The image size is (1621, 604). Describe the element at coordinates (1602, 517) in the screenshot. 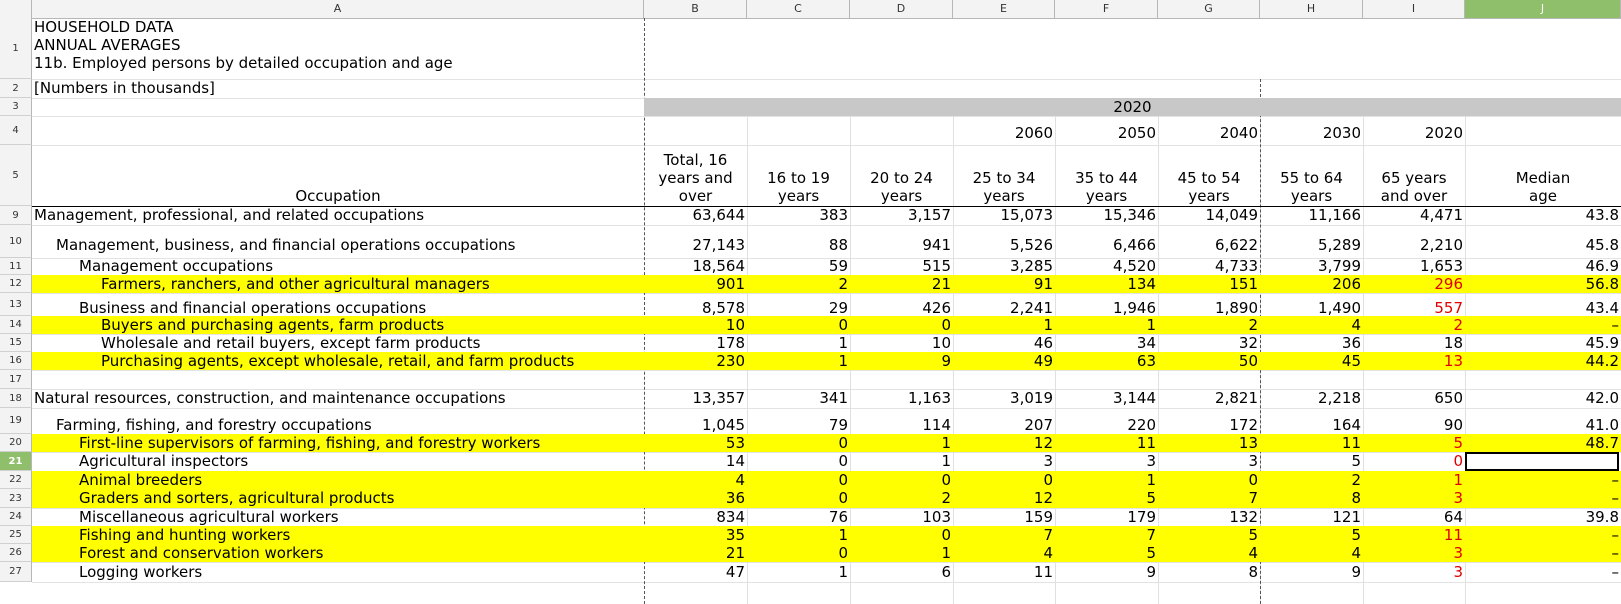

I see `data-cell: 39.8` at that location.